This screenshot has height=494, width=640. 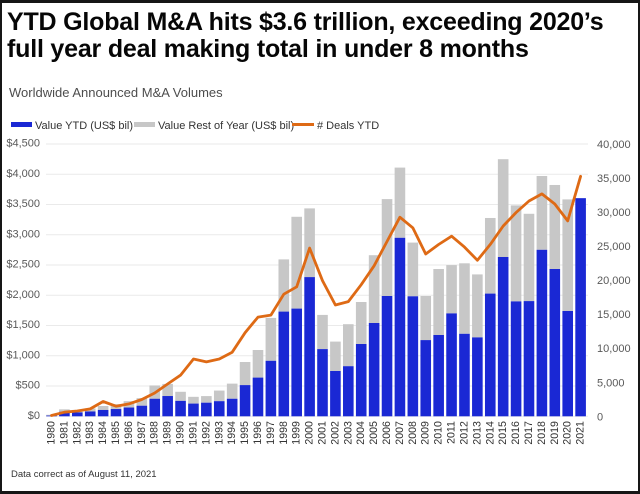 What do you see at coordinates (23, 325) in the screenshot?
I see `svg-text: $1,500` at bounding box center [23, 325].